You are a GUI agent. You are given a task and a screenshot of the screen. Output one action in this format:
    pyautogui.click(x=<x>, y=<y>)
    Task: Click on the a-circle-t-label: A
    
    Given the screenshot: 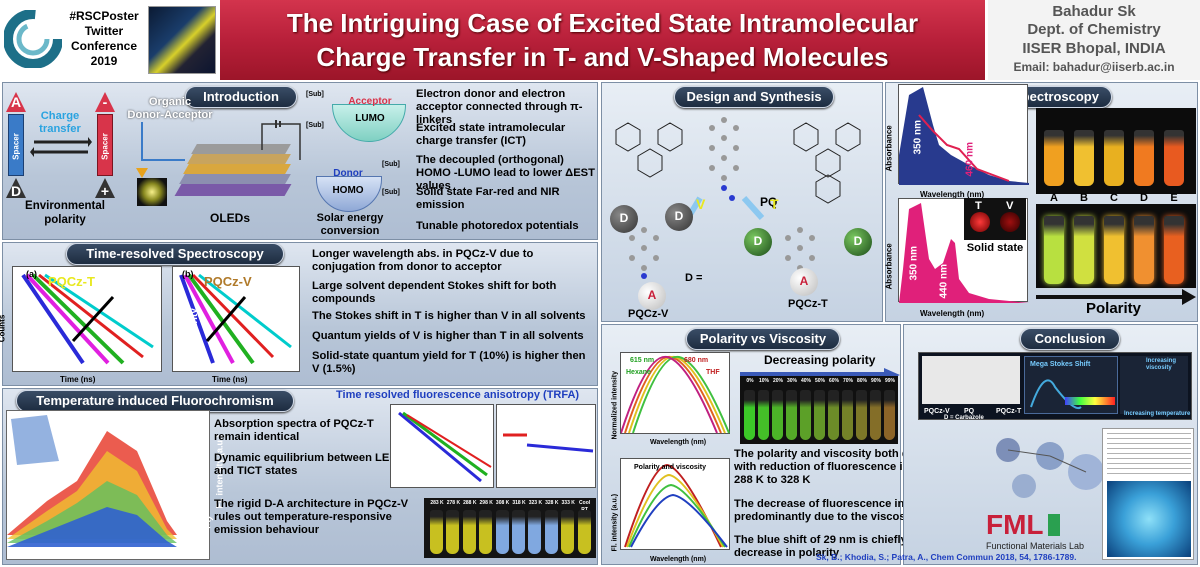 What is the action you would take?
    pyautogui.click(x=804, y=281)
    